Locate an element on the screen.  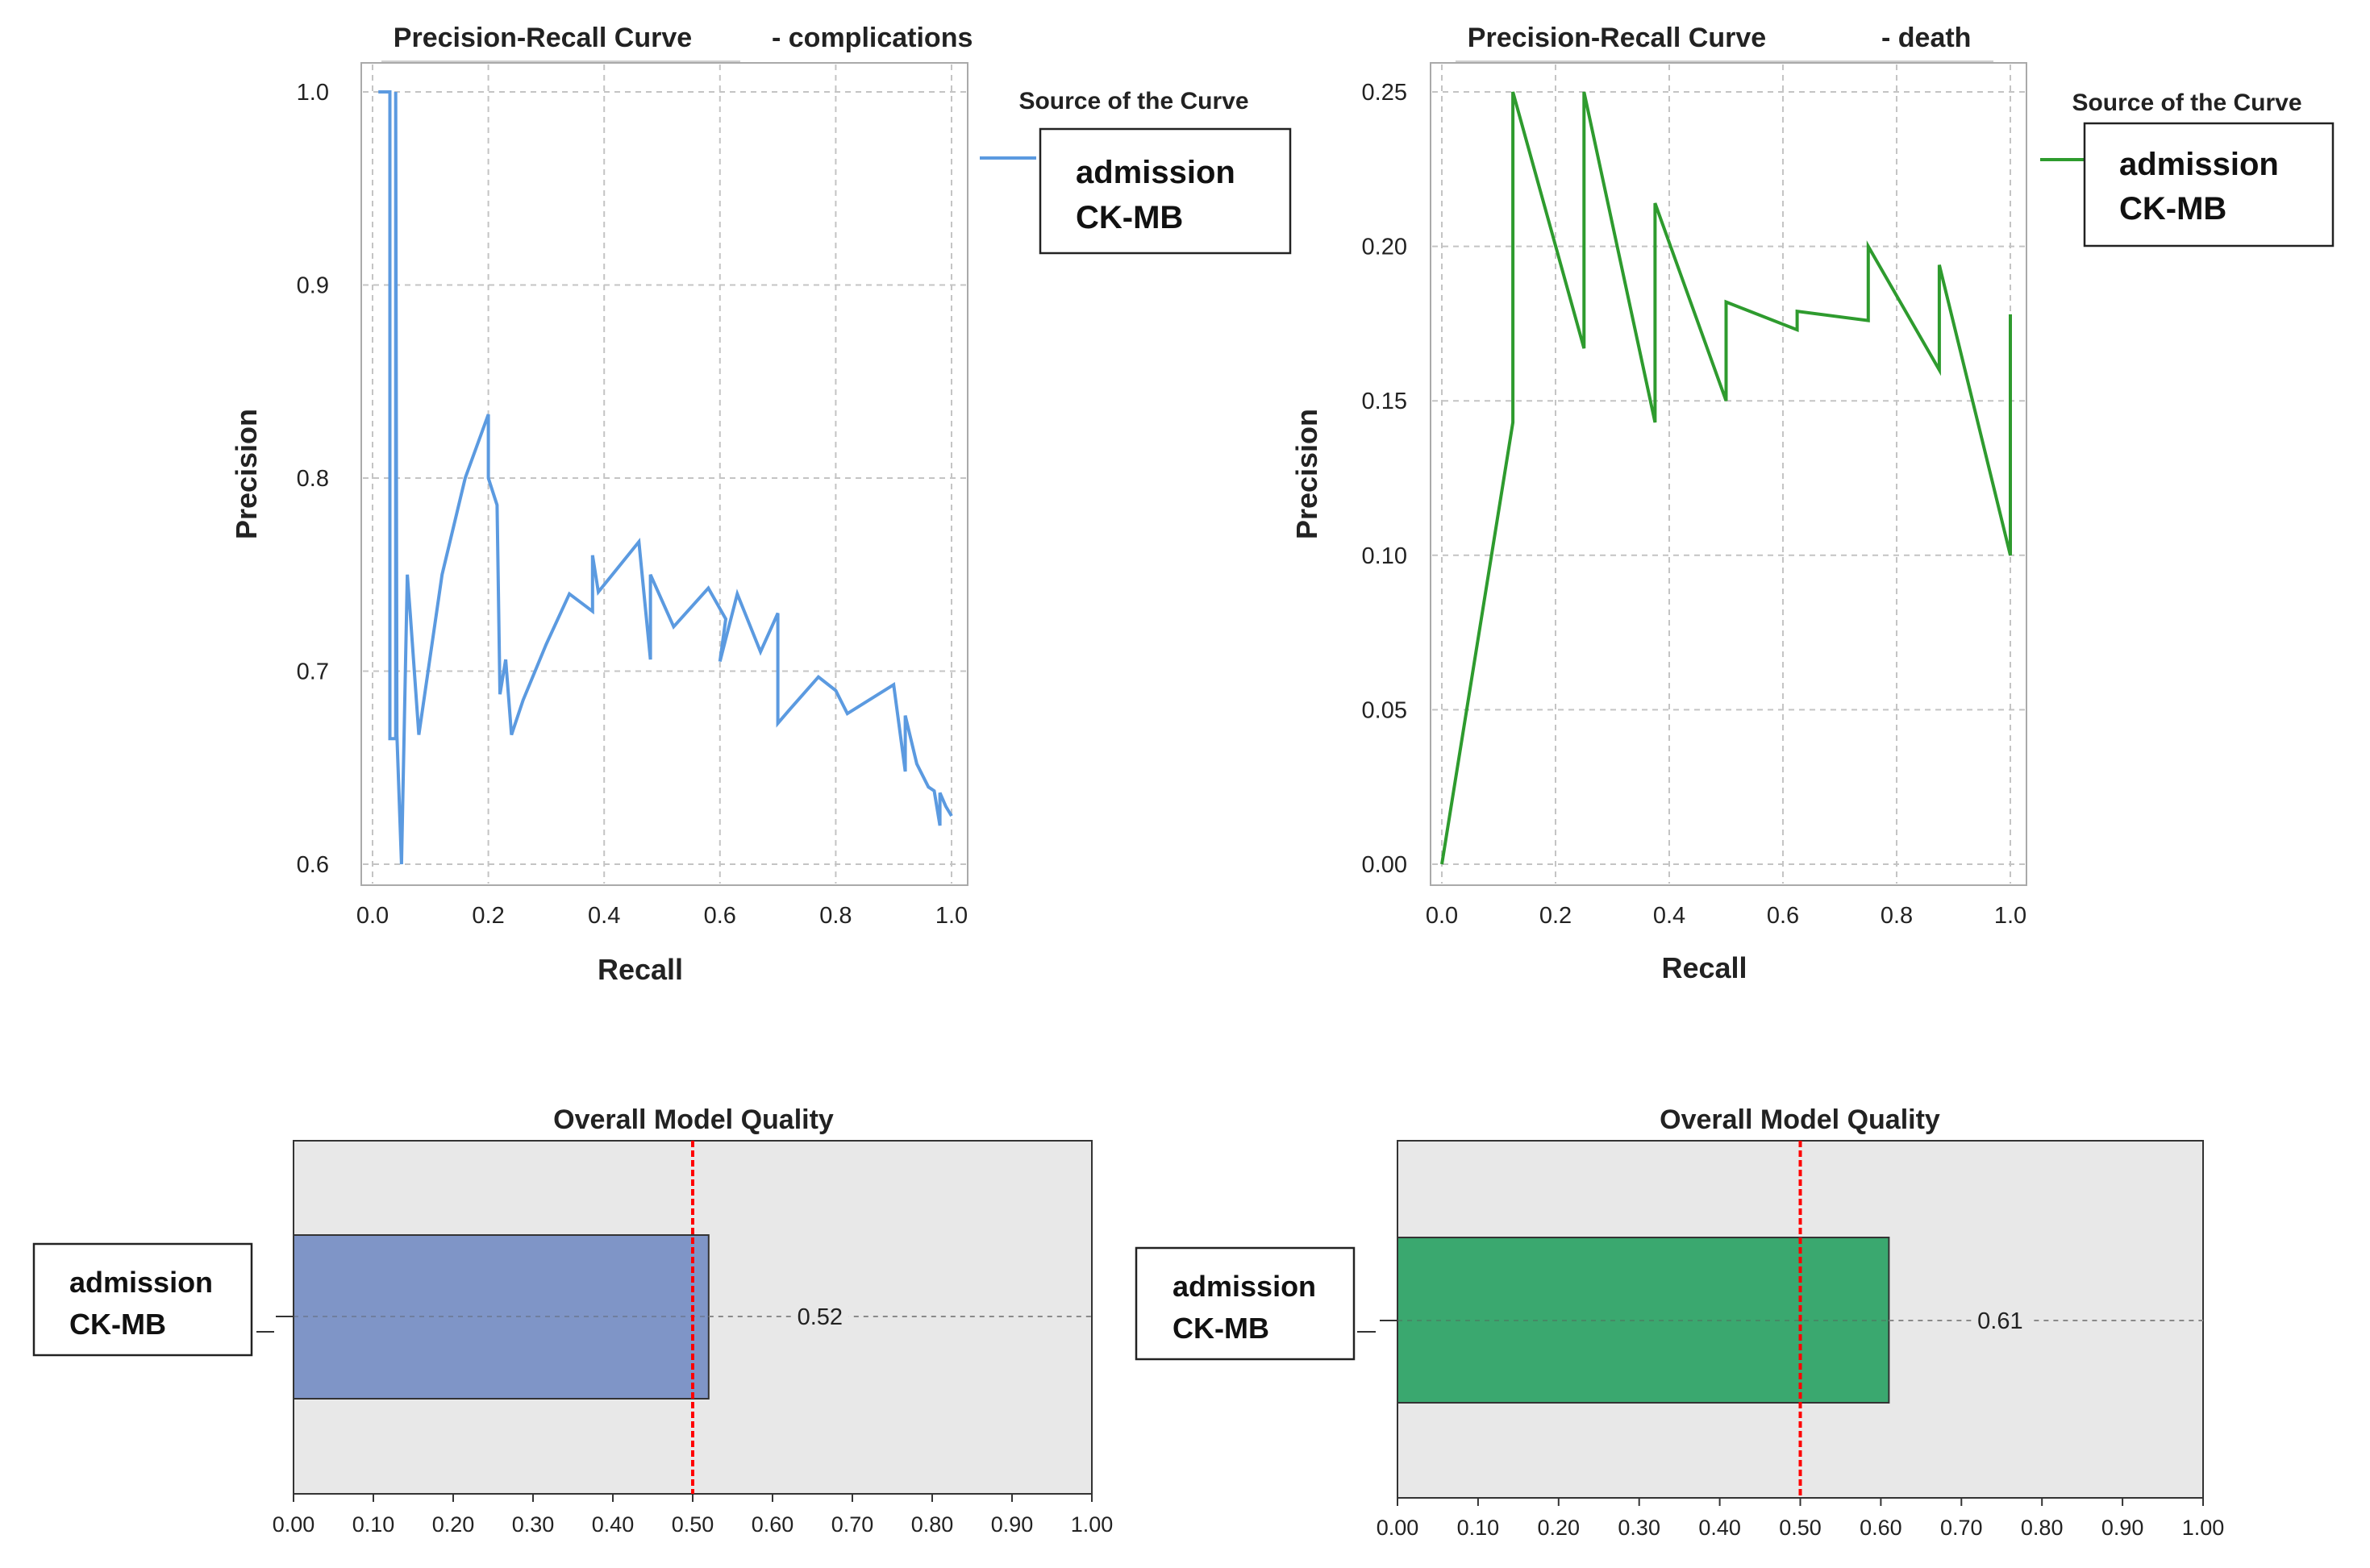
pr1-legend-entry: CK-MB is located at coordinates (1129, 217).